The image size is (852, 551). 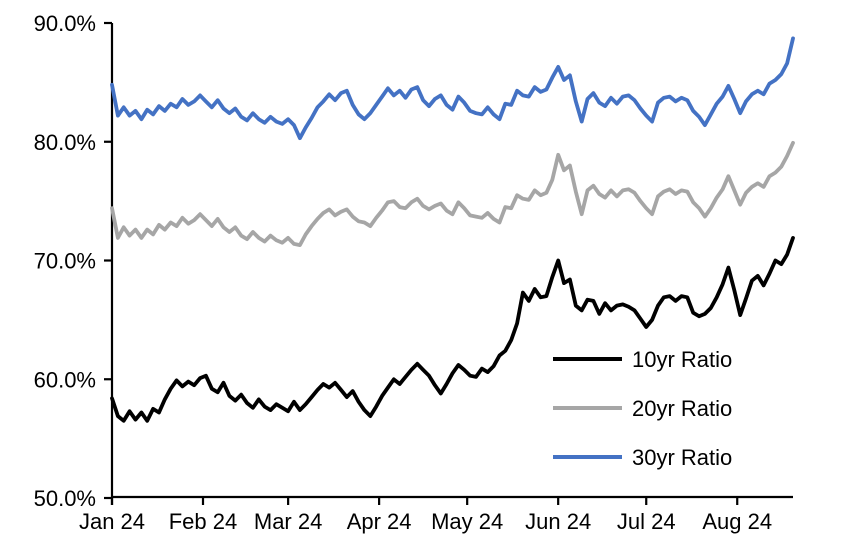 What do you see at coordinates (65, 379) in the screenshot?
I see `y-tick-label: 60.0%` at bounding box center [65, 379].